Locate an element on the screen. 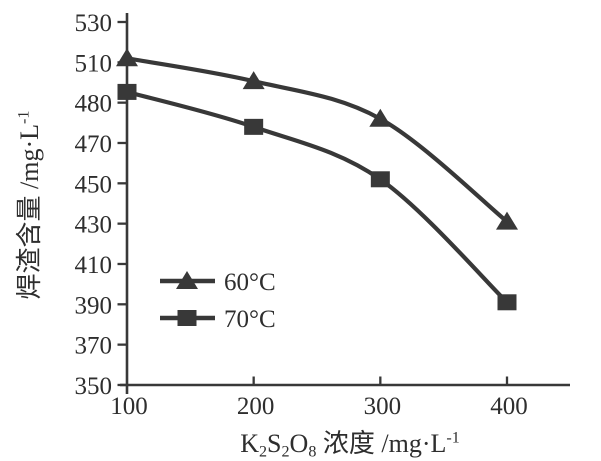 The width and height of the screenshot is (601, 461). x-tick-label: 300 is located at coordinates (383, 406).